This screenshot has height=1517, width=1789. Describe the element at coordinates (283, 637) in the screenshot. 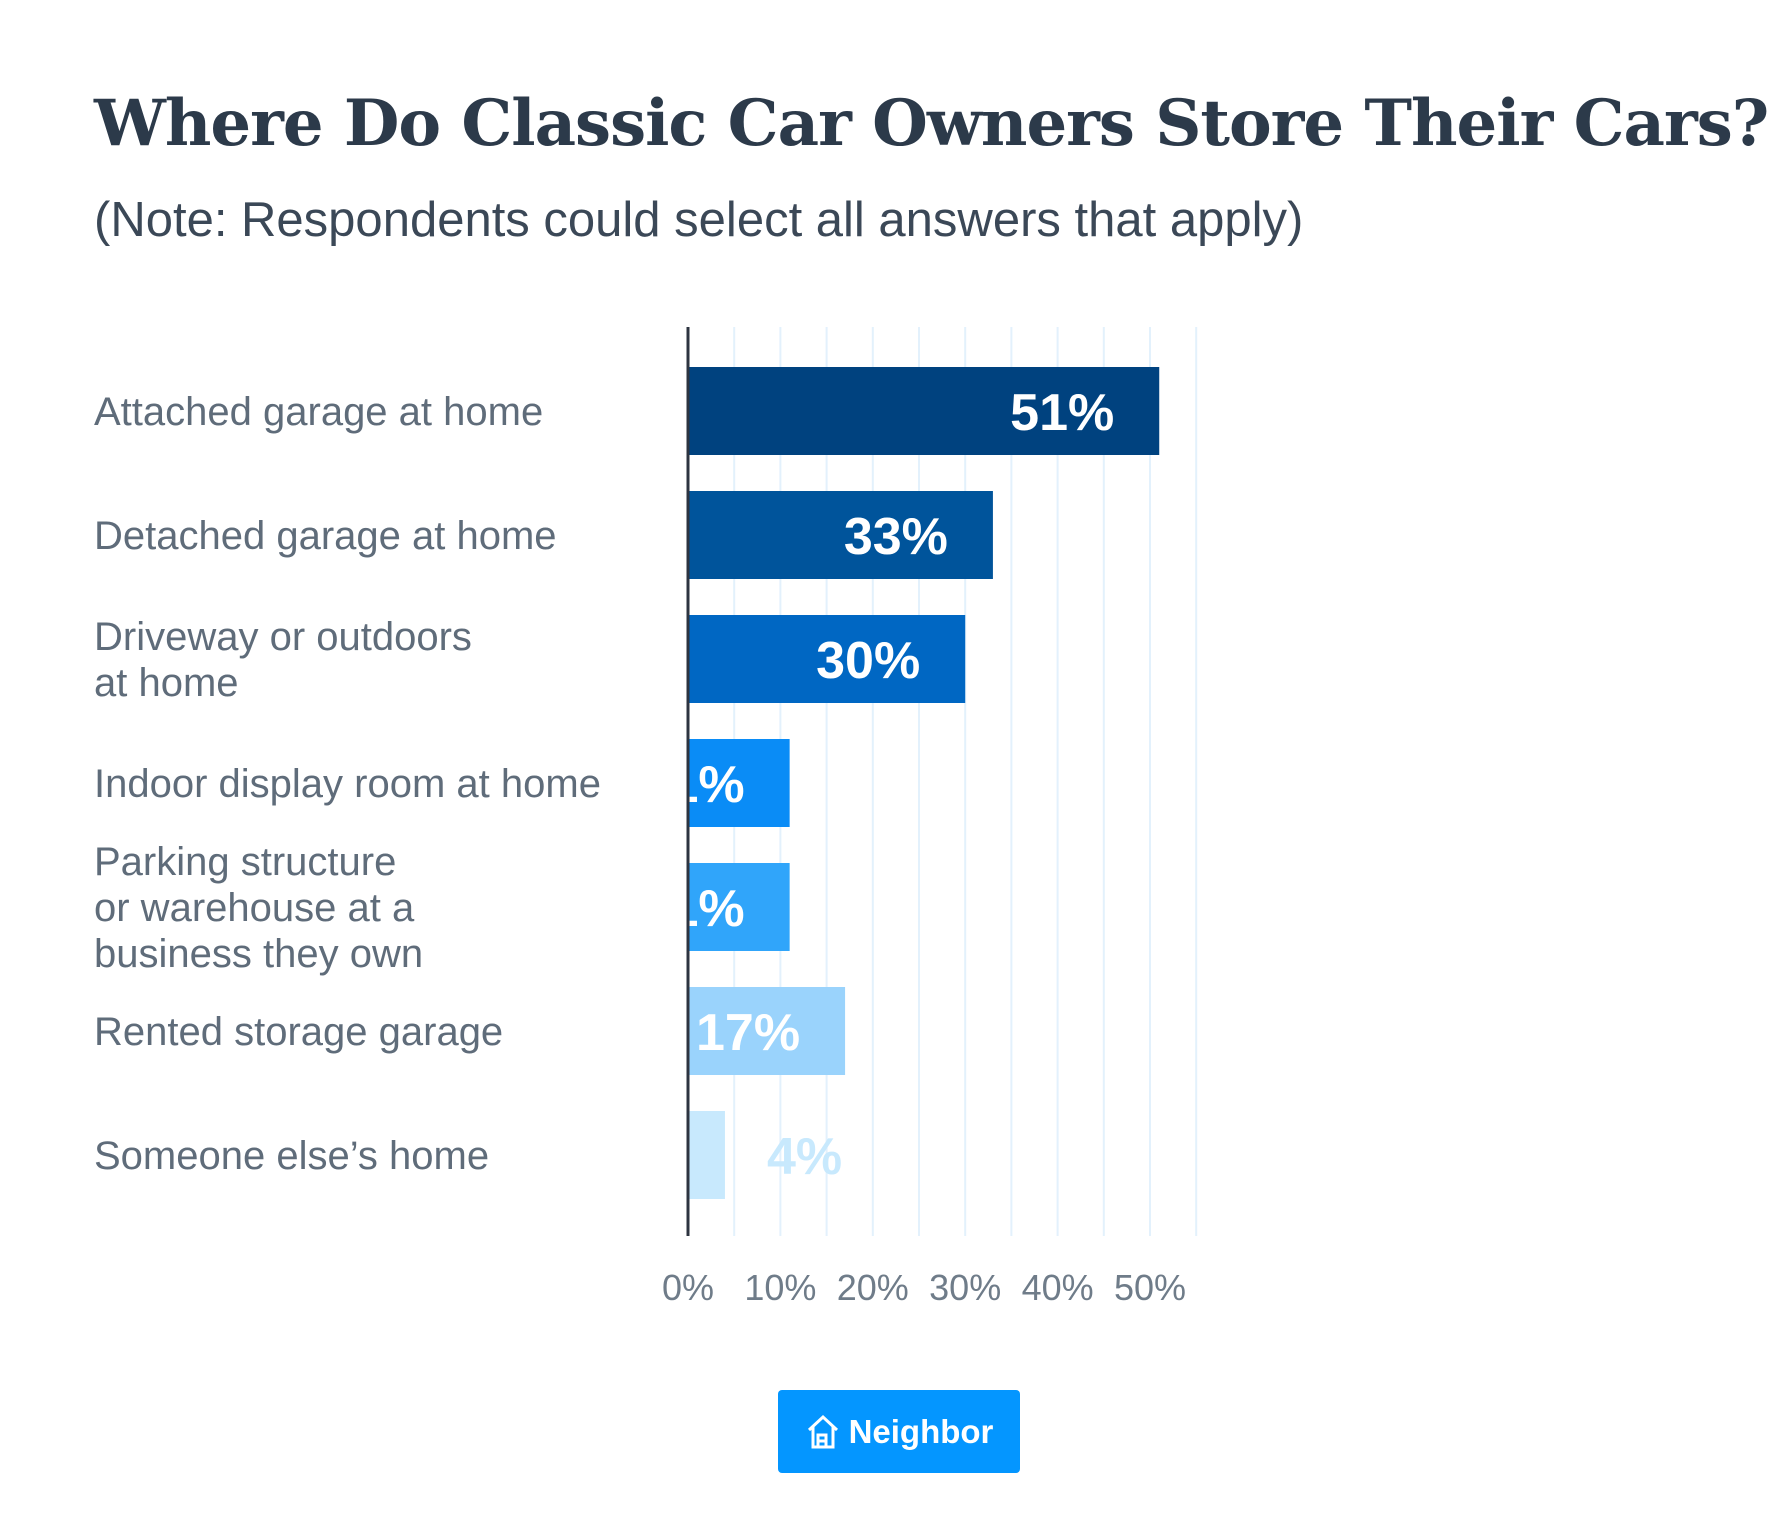

I see `category-label: Driveway or outdoors` at that location.